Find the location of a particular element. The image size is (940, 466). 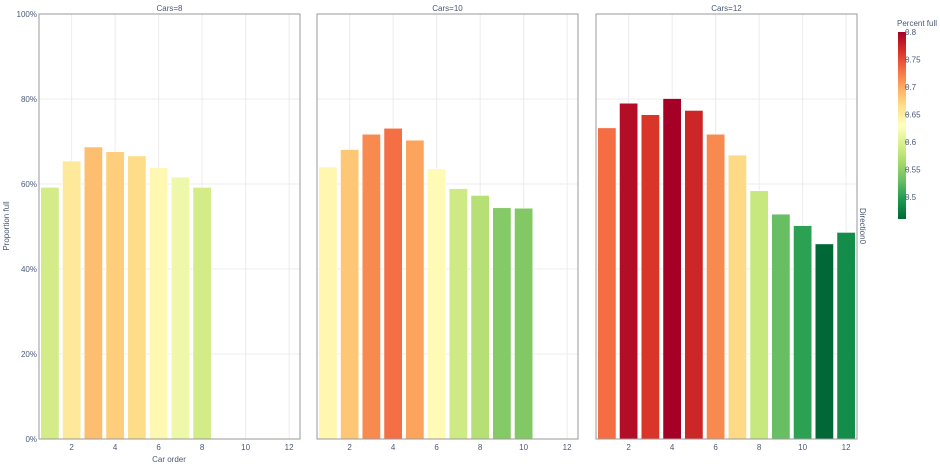

panel-title: Cars=12 is located at coordinates (726, 8).